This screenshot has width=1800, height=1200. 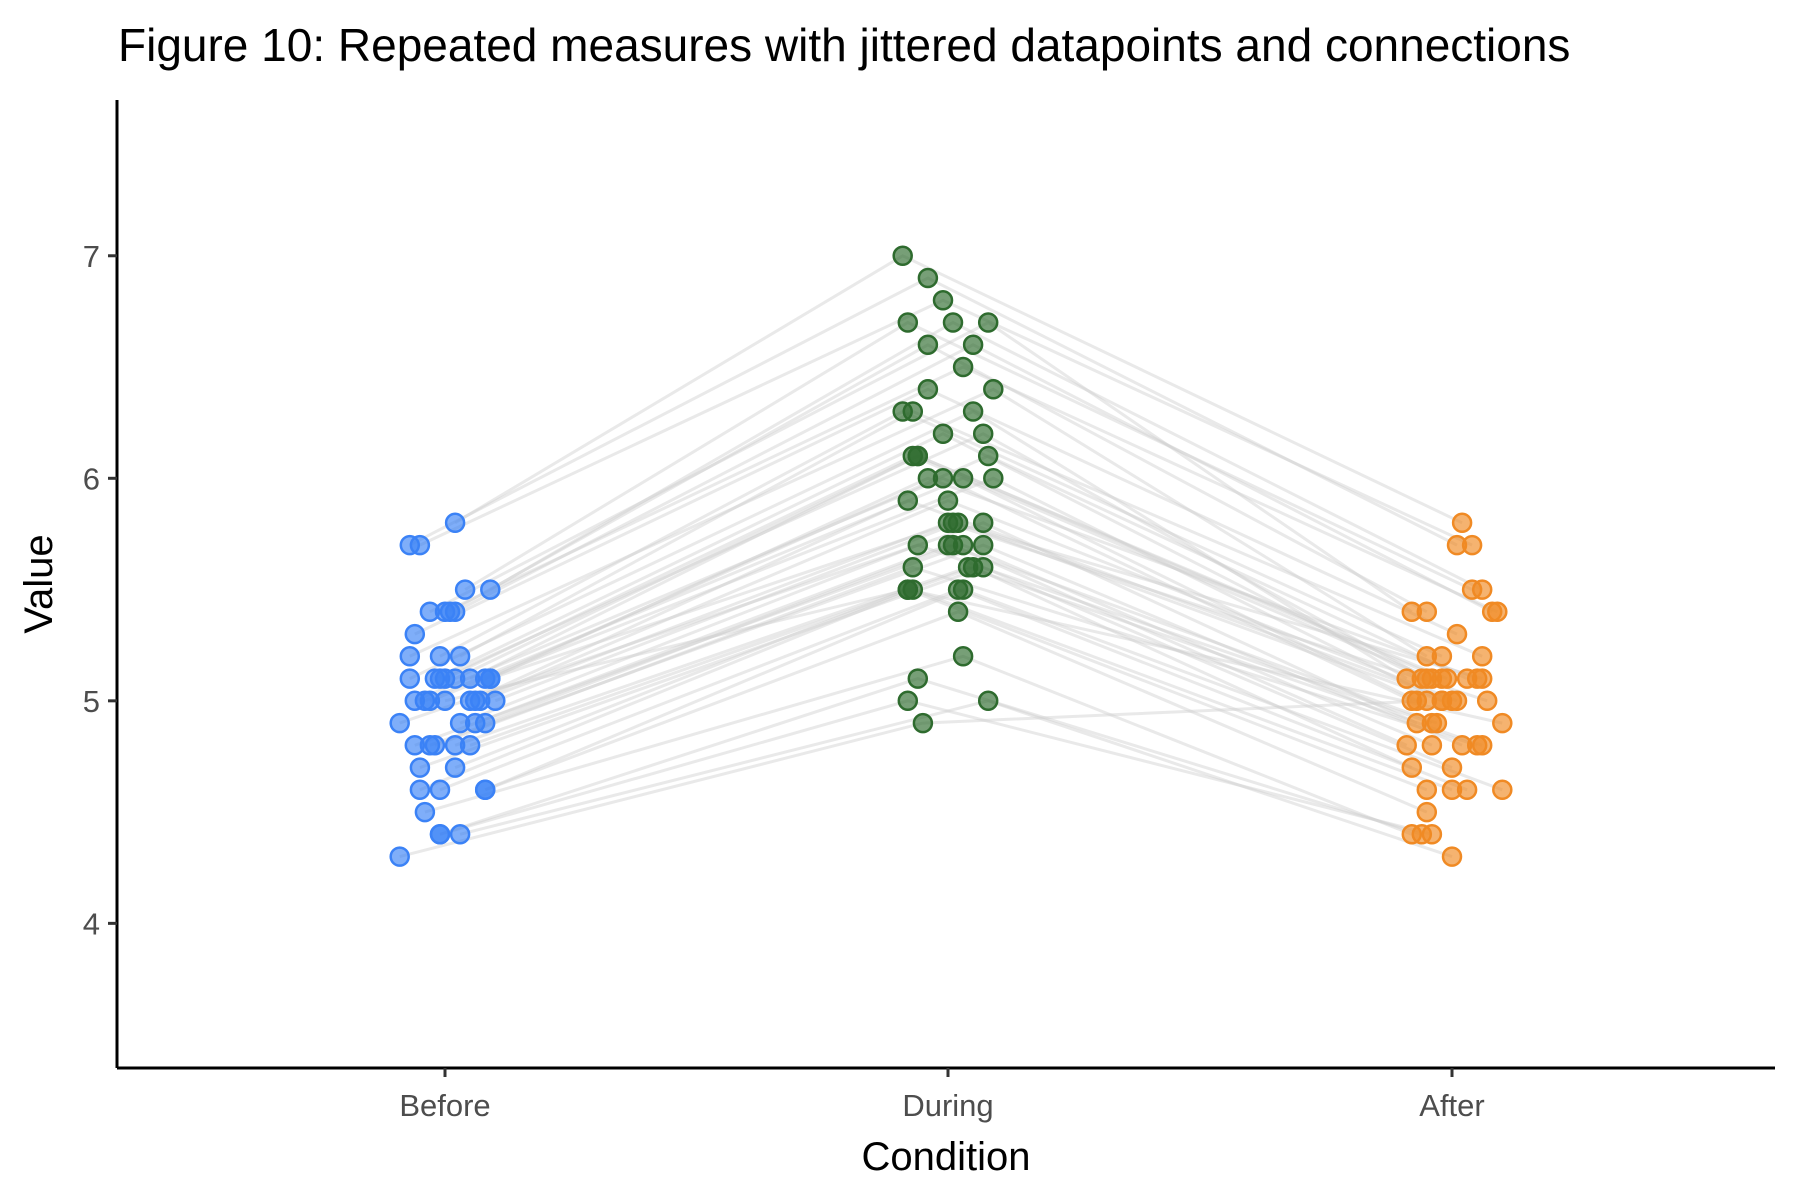 I want to click on y-tick-label: 6, so click(x=91, y=478).